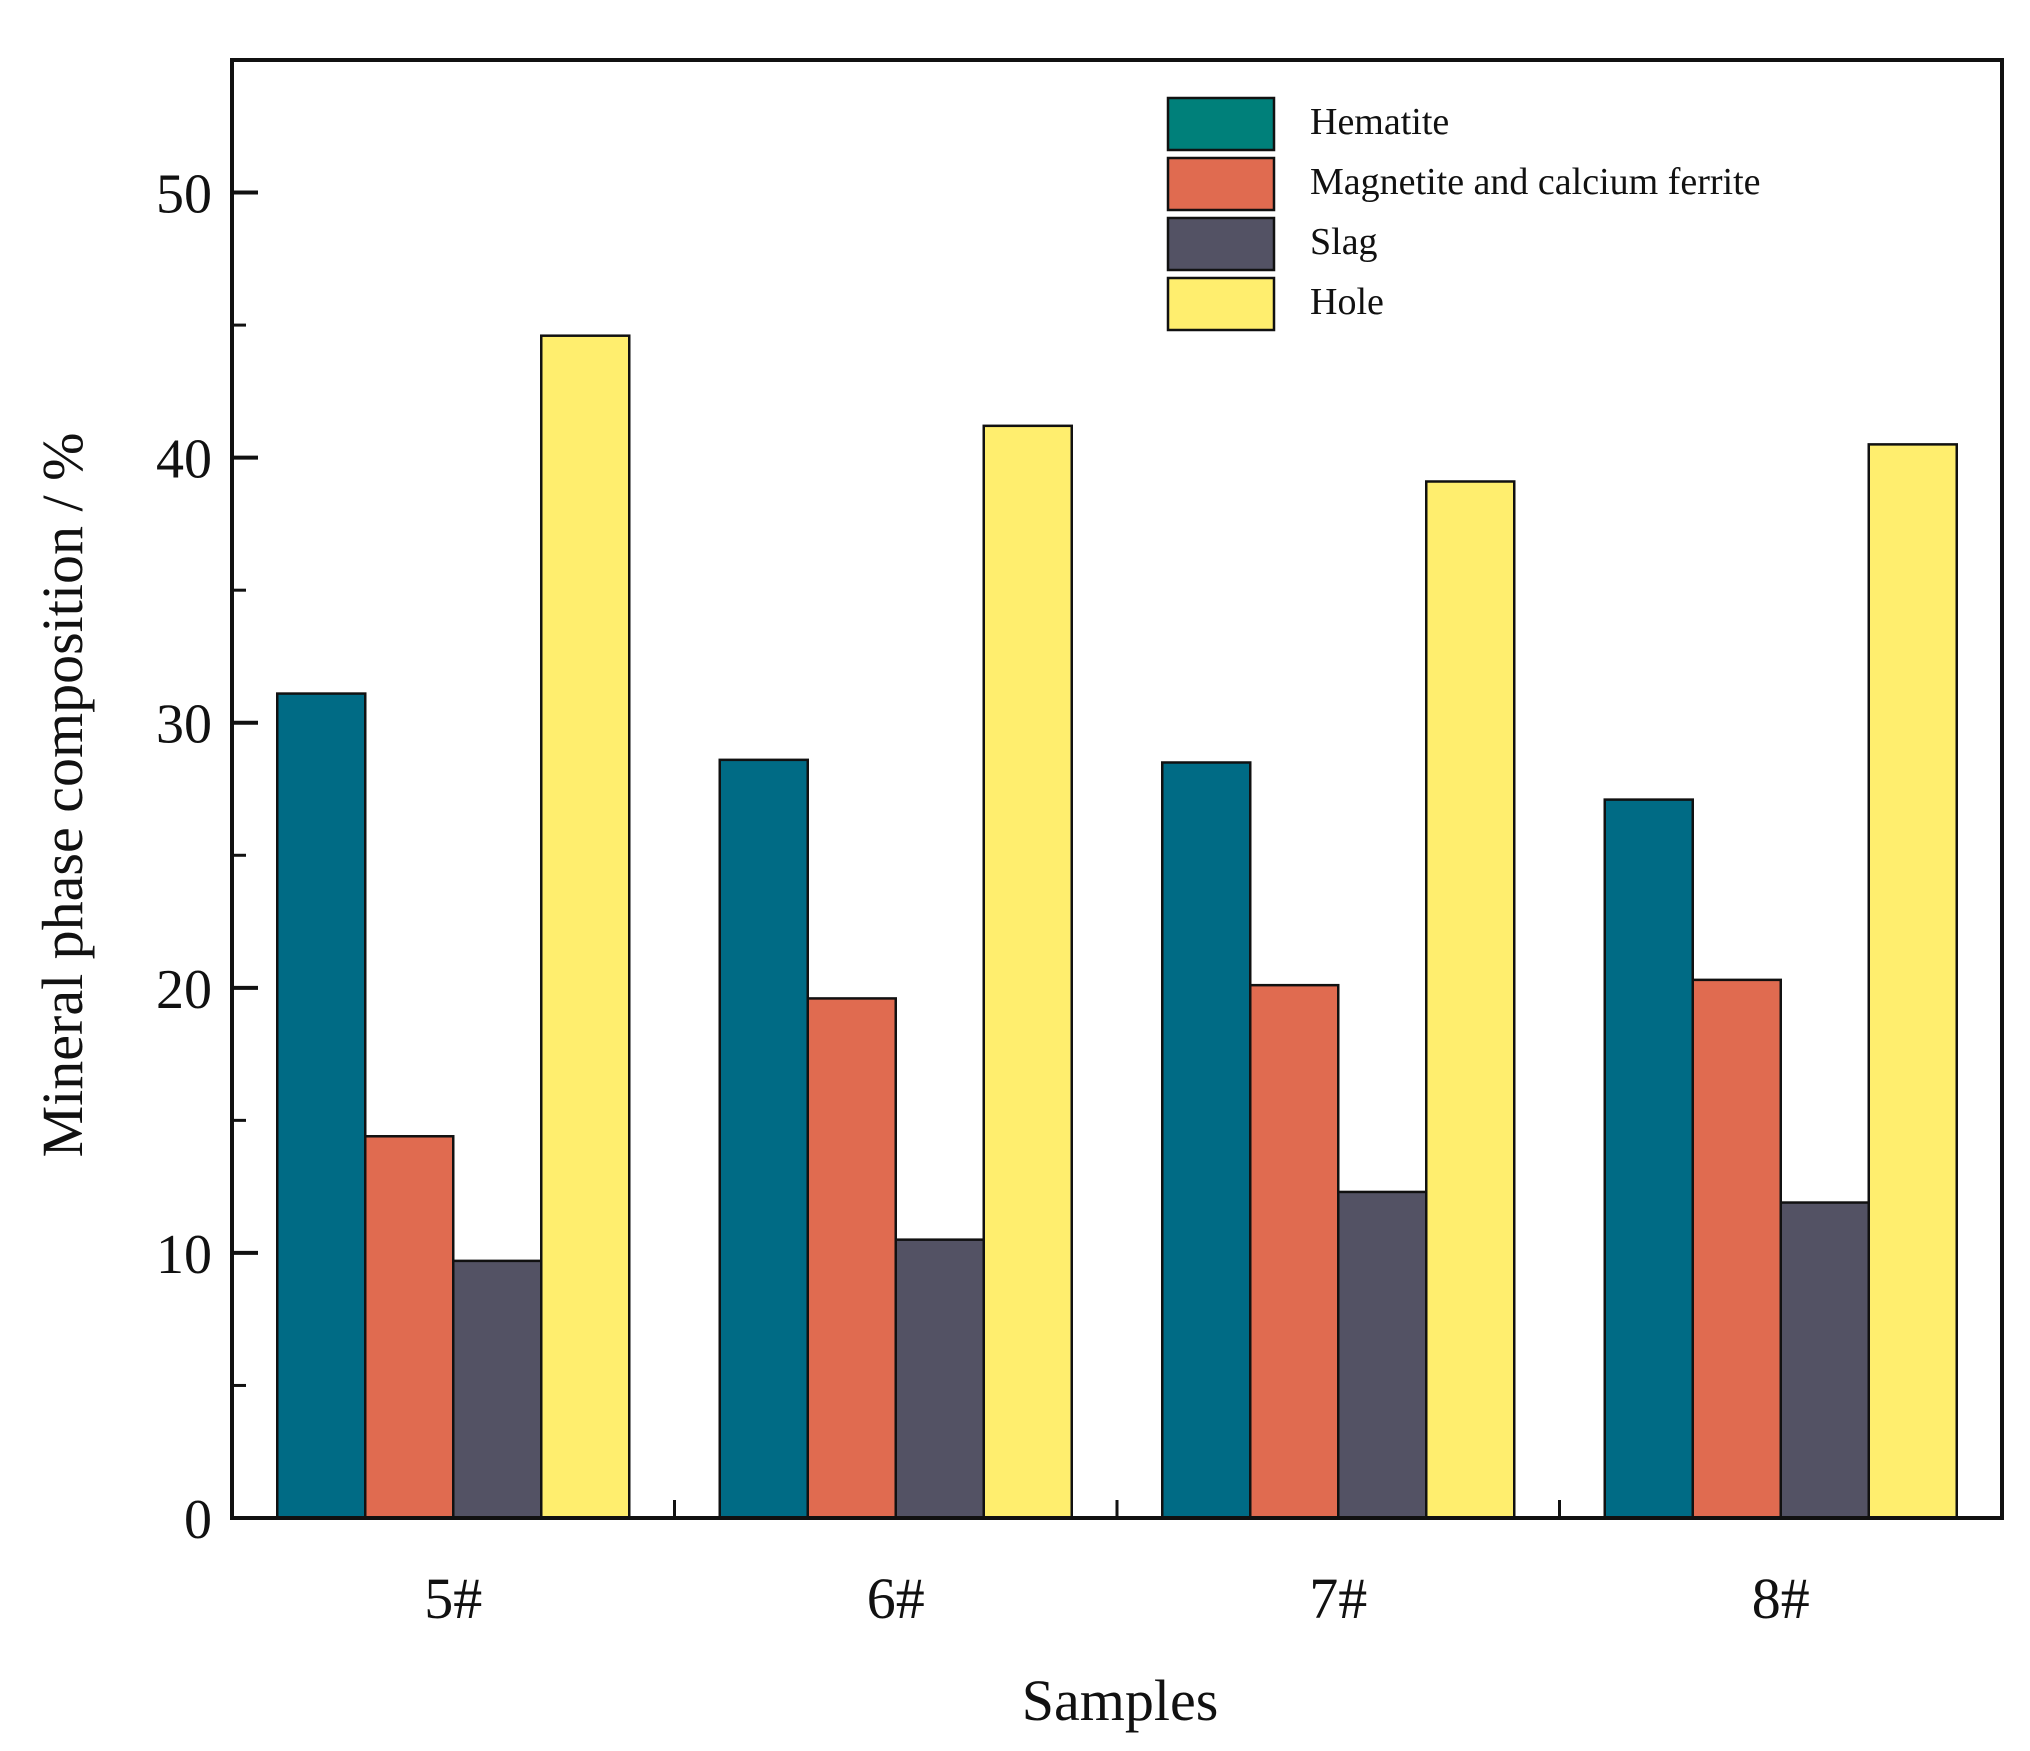 The height and width of the screenshot is (1751, 2030). I want to click on y-tick-label: 20, so click(184, 990).